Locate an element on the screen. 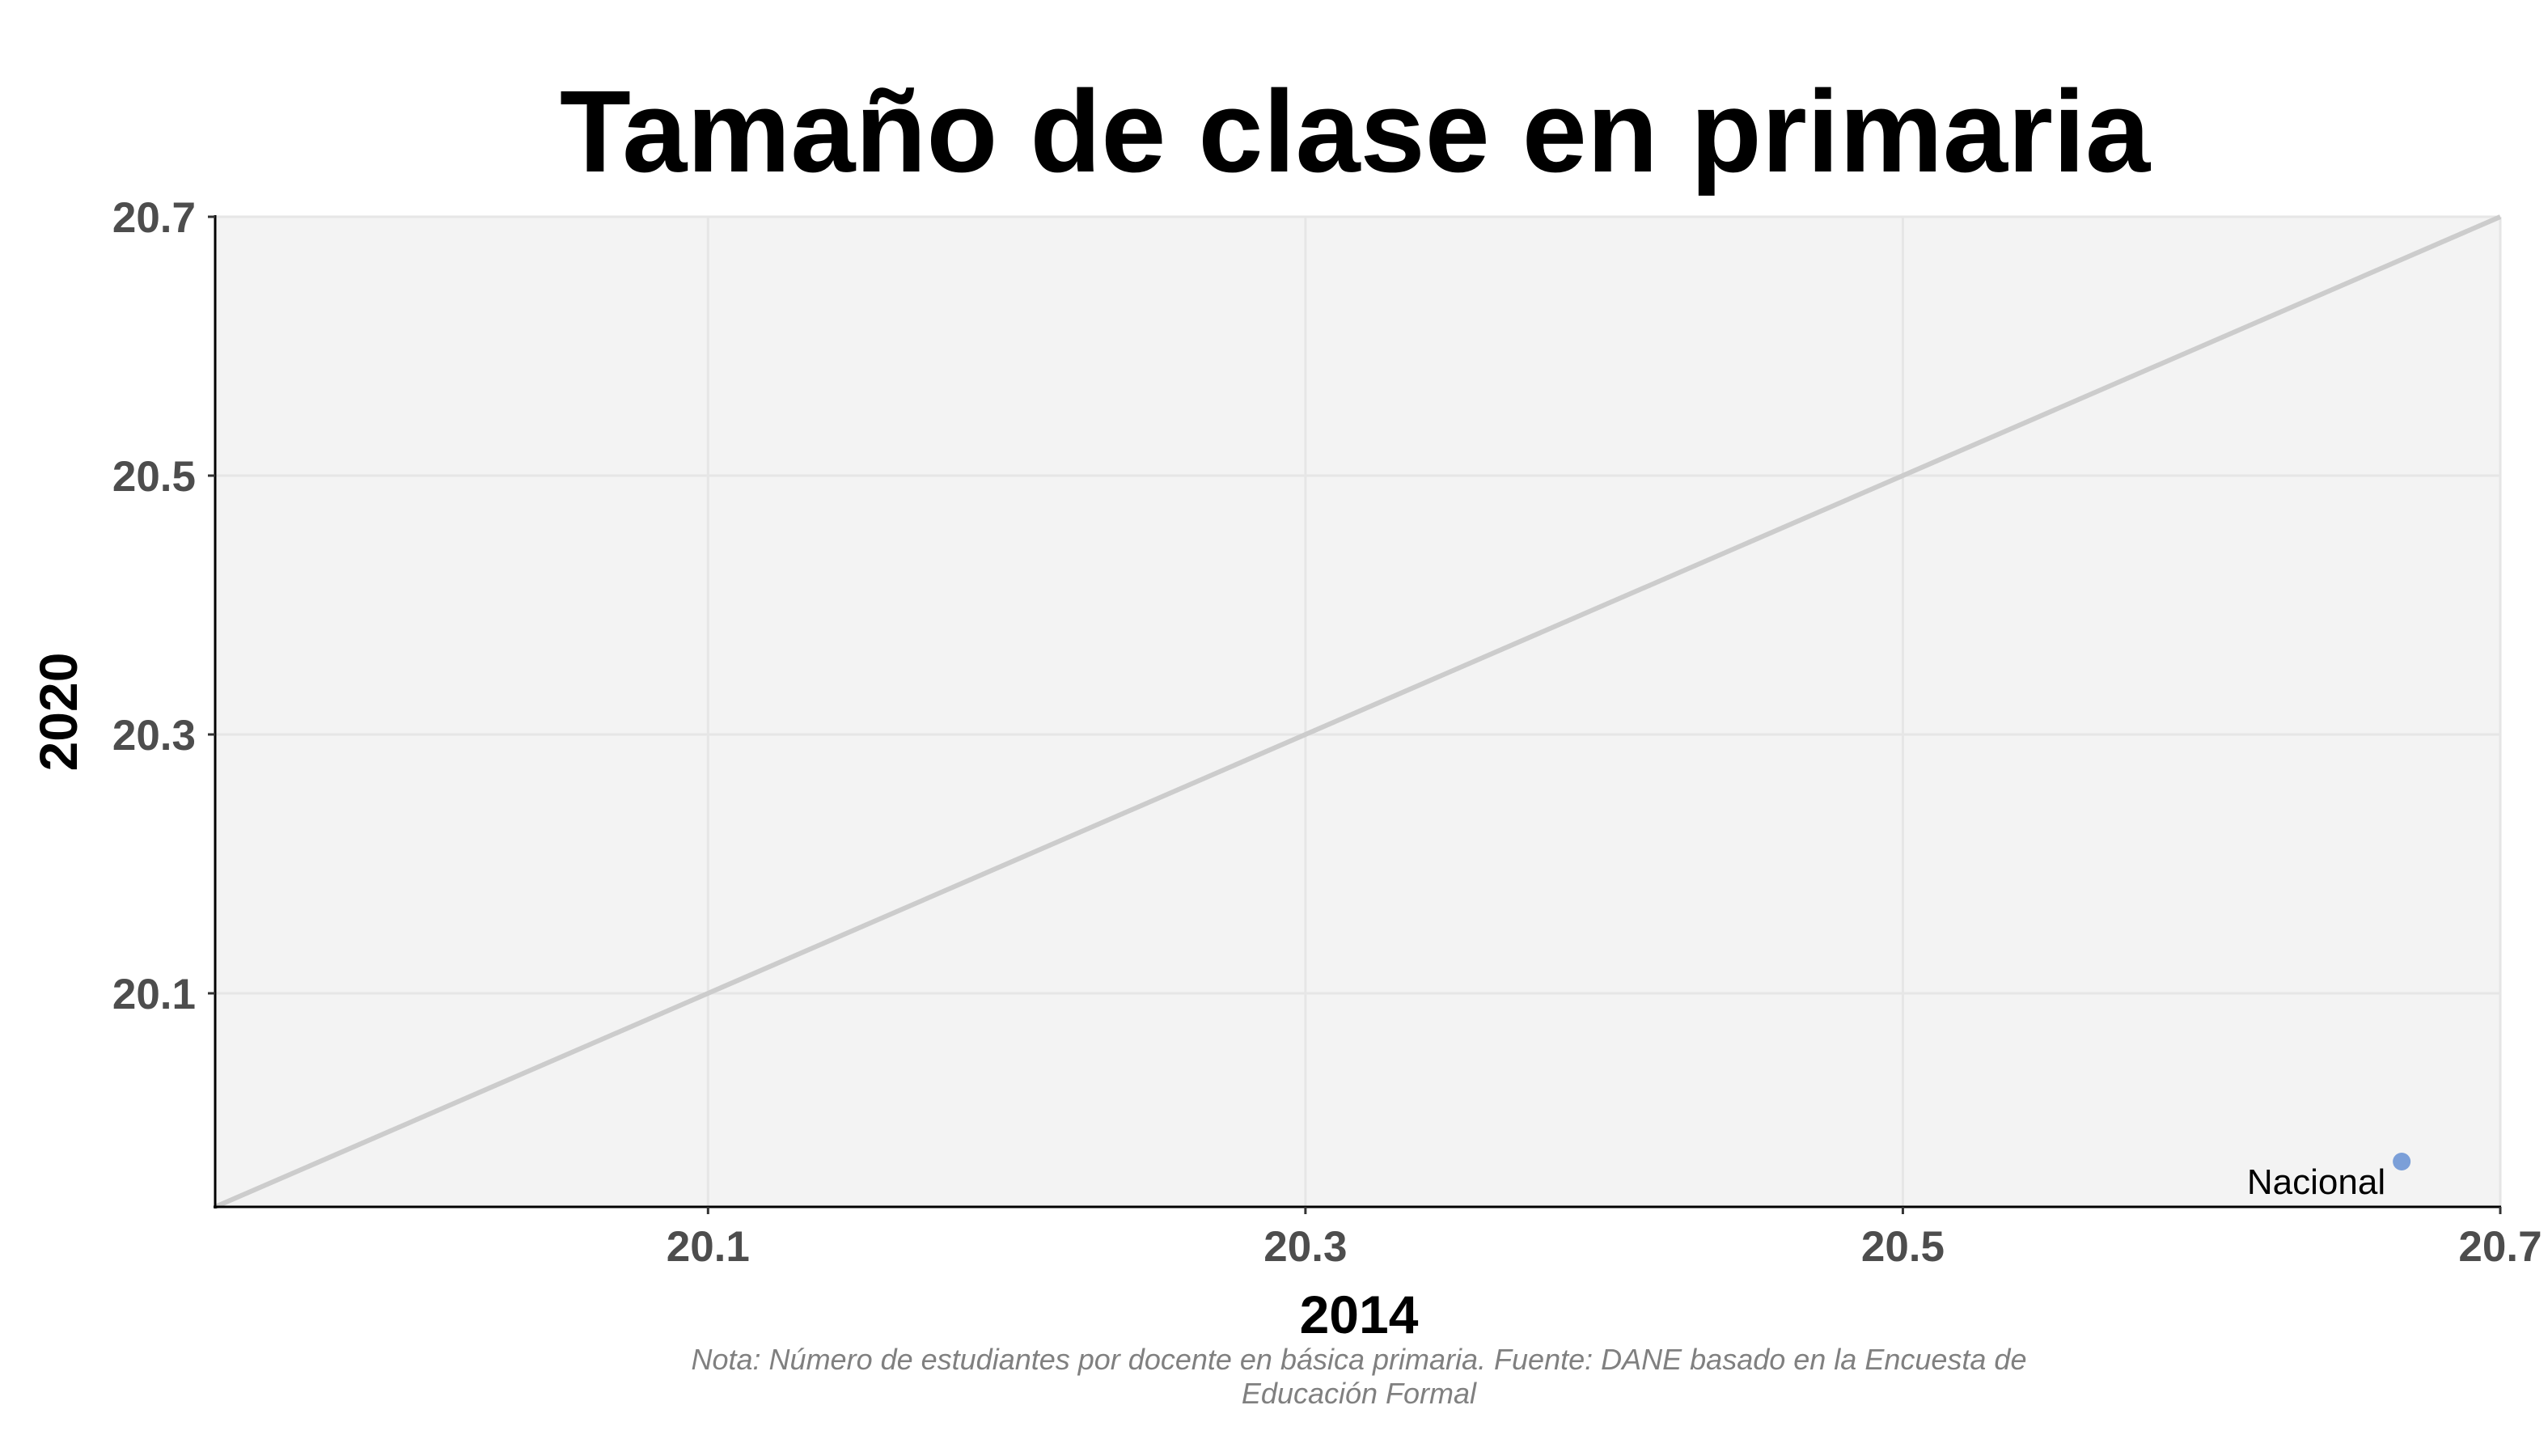  chart-title: Tamaño de clase en primaria is located at coordinates (1355, 131).